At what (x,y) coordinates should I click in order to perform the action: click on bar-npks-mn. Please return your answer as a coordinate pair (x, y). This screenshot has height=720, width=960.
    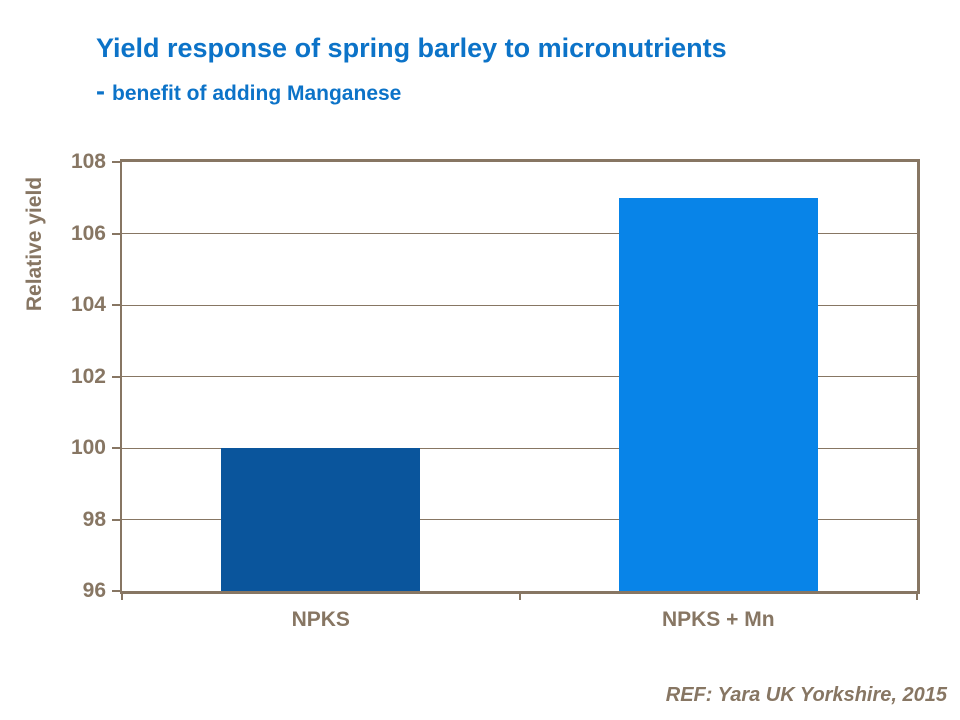
    Looking at the image, I should click on (718, 394).